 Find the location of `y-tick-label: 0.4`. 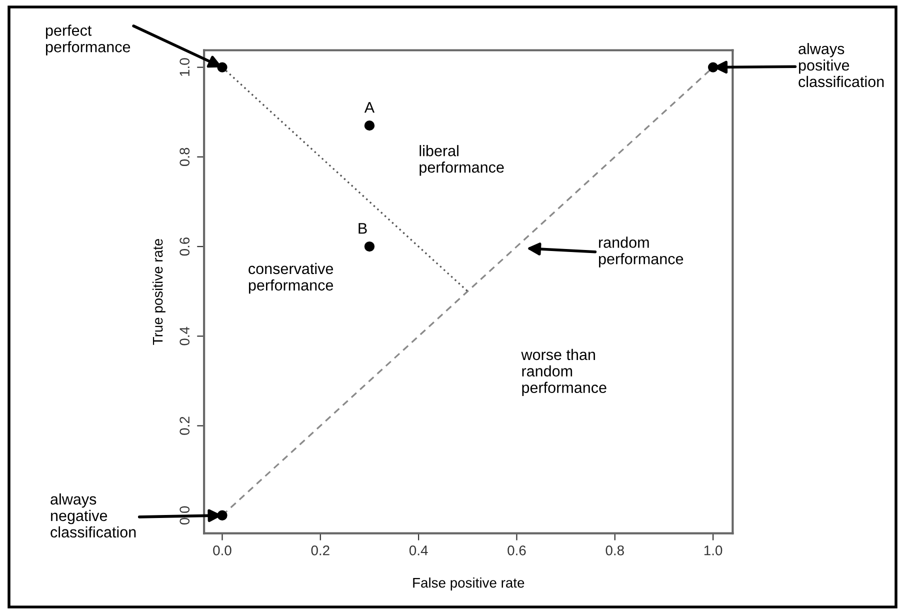

y-tick-label: 0.4 is located at coordinates (185, 336).